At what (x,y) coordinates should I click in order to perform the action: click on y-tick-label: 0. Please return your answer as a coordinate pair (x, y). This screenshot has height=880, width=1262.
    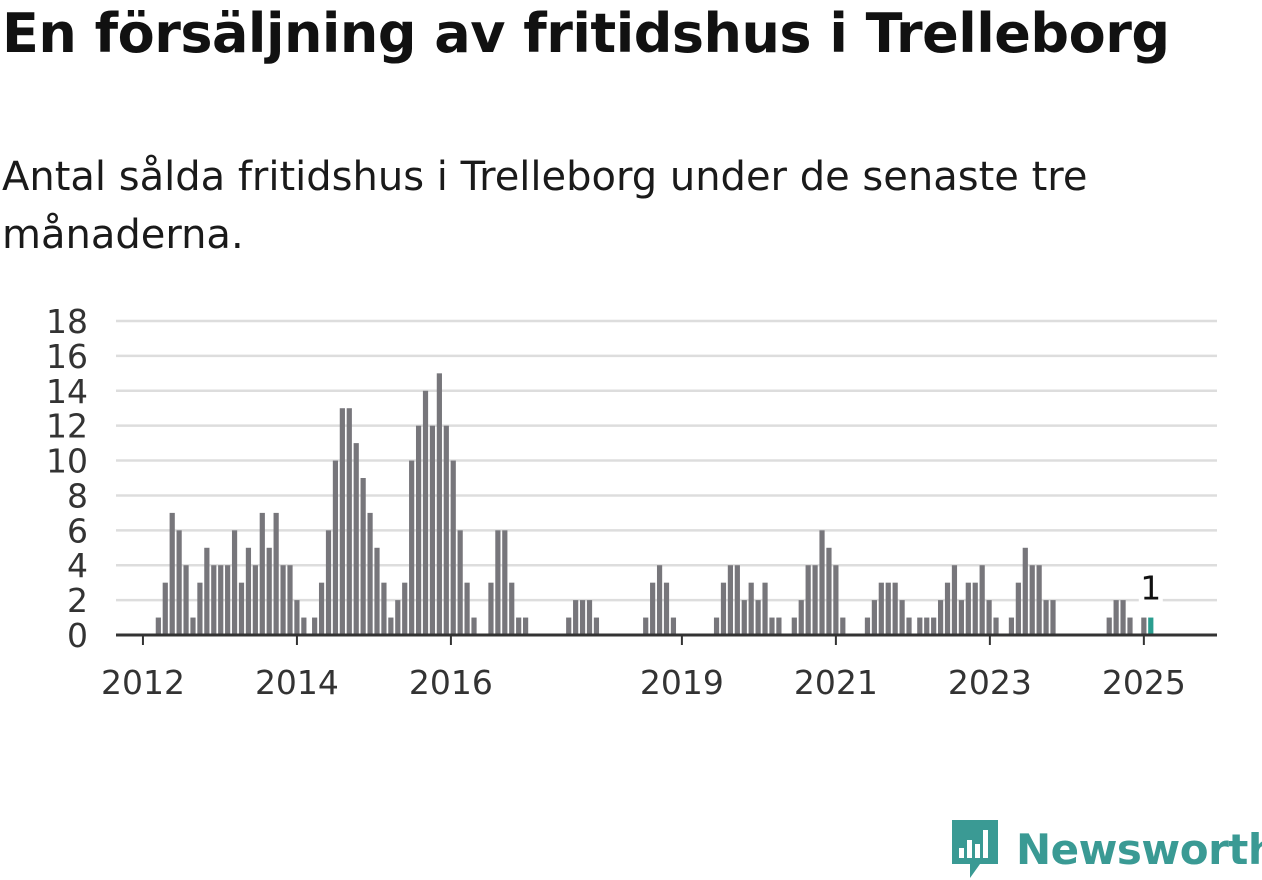
    Looking at the image, I should click on (77, 635).